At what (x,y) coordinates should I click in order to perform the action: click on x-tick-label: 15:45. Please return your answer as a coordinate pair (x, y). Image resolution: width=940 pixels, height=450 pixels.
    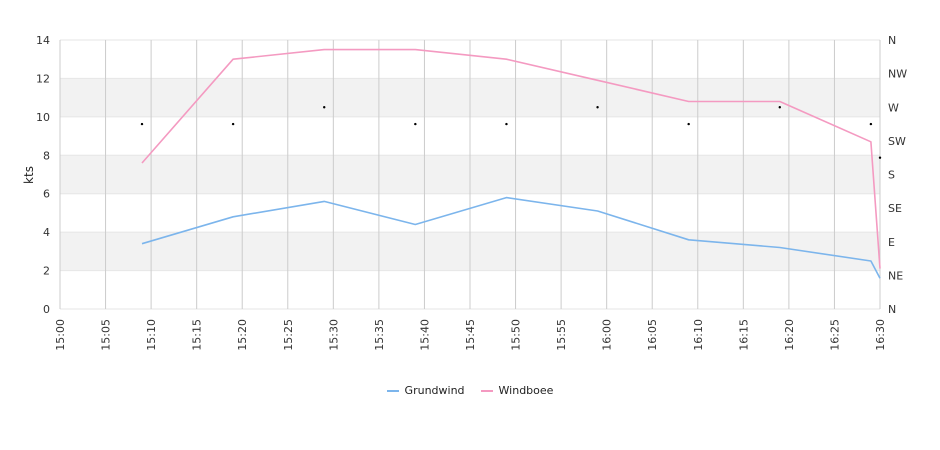
    Looking at the image, I should click on (470, 335).